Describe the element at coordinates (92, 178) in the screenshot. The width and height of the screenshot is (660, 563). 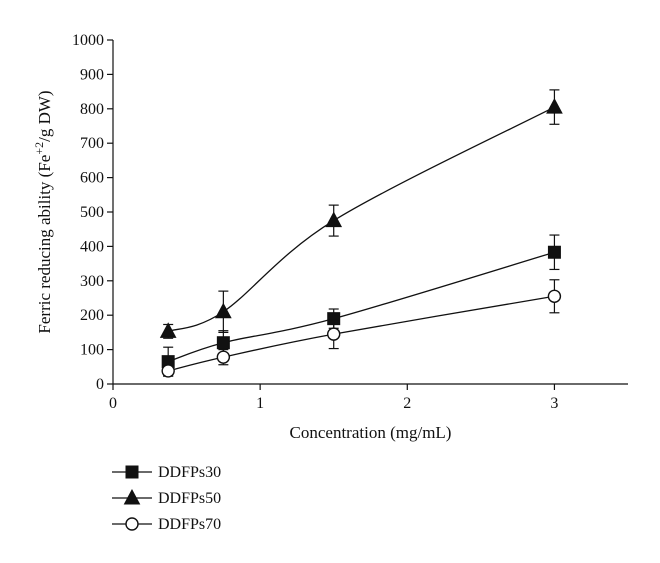
I see `y-tick-label: 600` at that location.